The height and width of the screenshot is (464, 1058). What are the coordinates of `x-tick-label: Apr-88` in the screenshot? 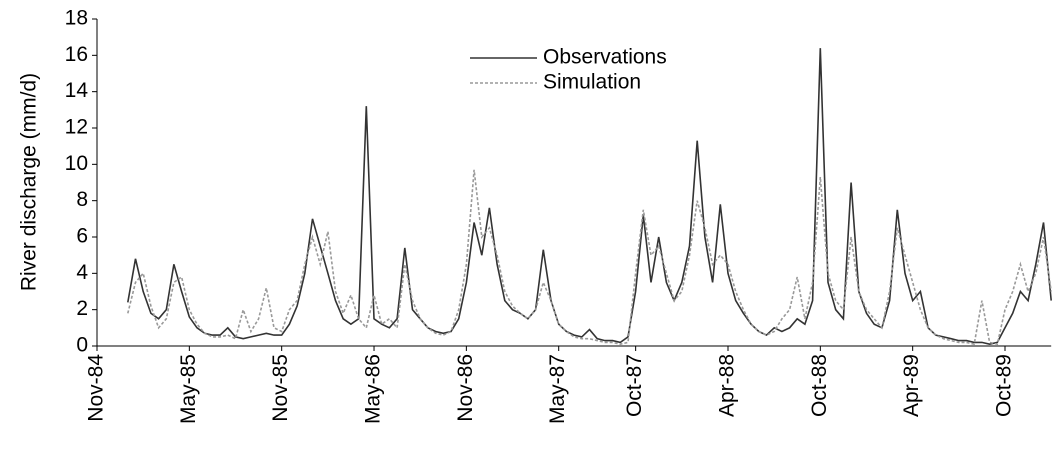 It's located at (727, 385).